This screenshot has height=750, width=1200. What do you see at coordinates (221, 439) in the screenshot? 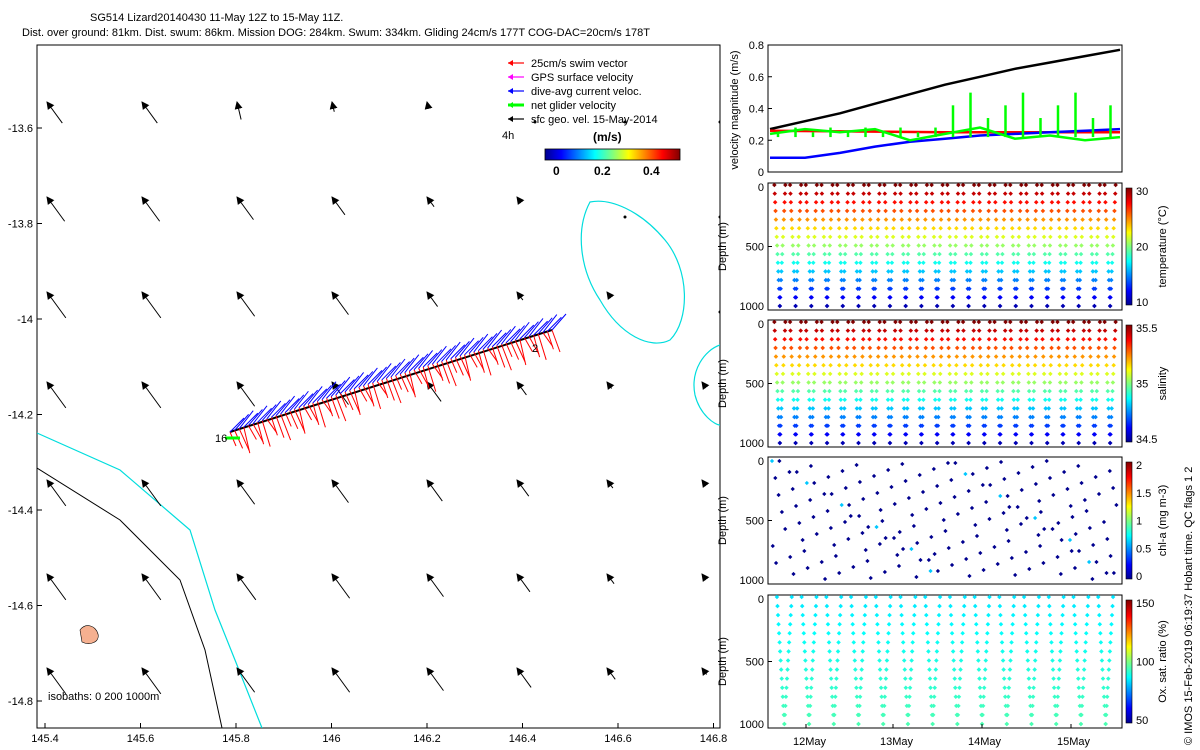
I see `start-dive-label: 16` at bounding box center [221, 439].